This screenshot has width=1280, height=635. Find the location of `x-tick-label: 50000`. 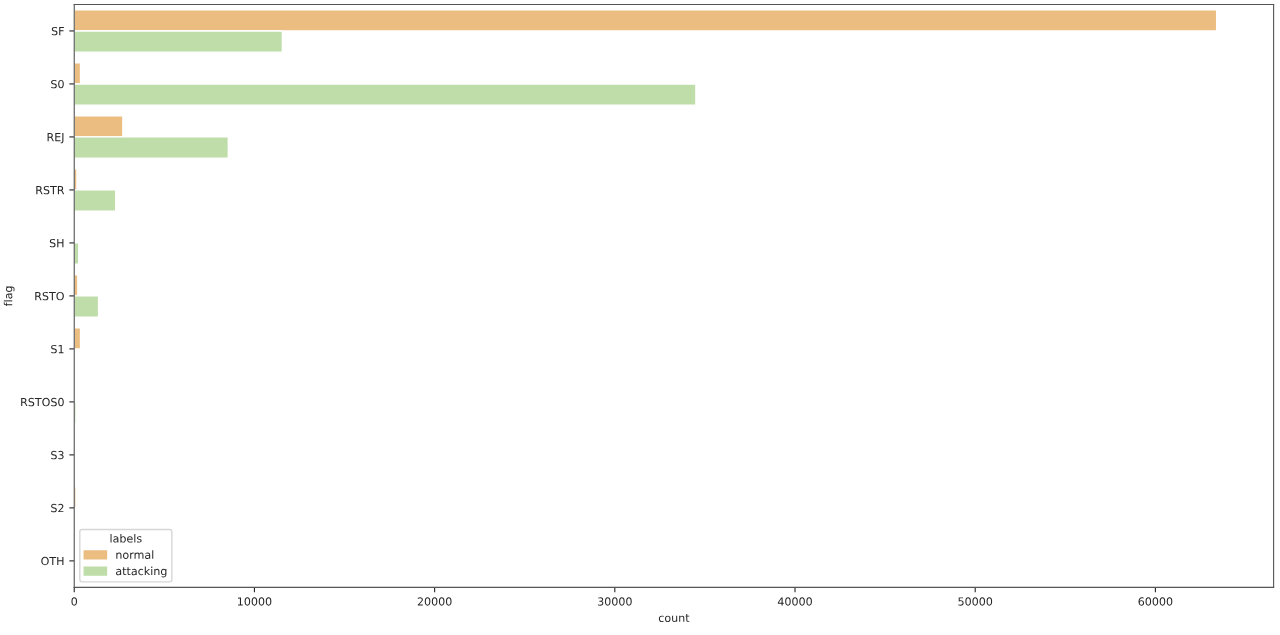

x-tick-label: 50000 is located at coordinates (975, 601).